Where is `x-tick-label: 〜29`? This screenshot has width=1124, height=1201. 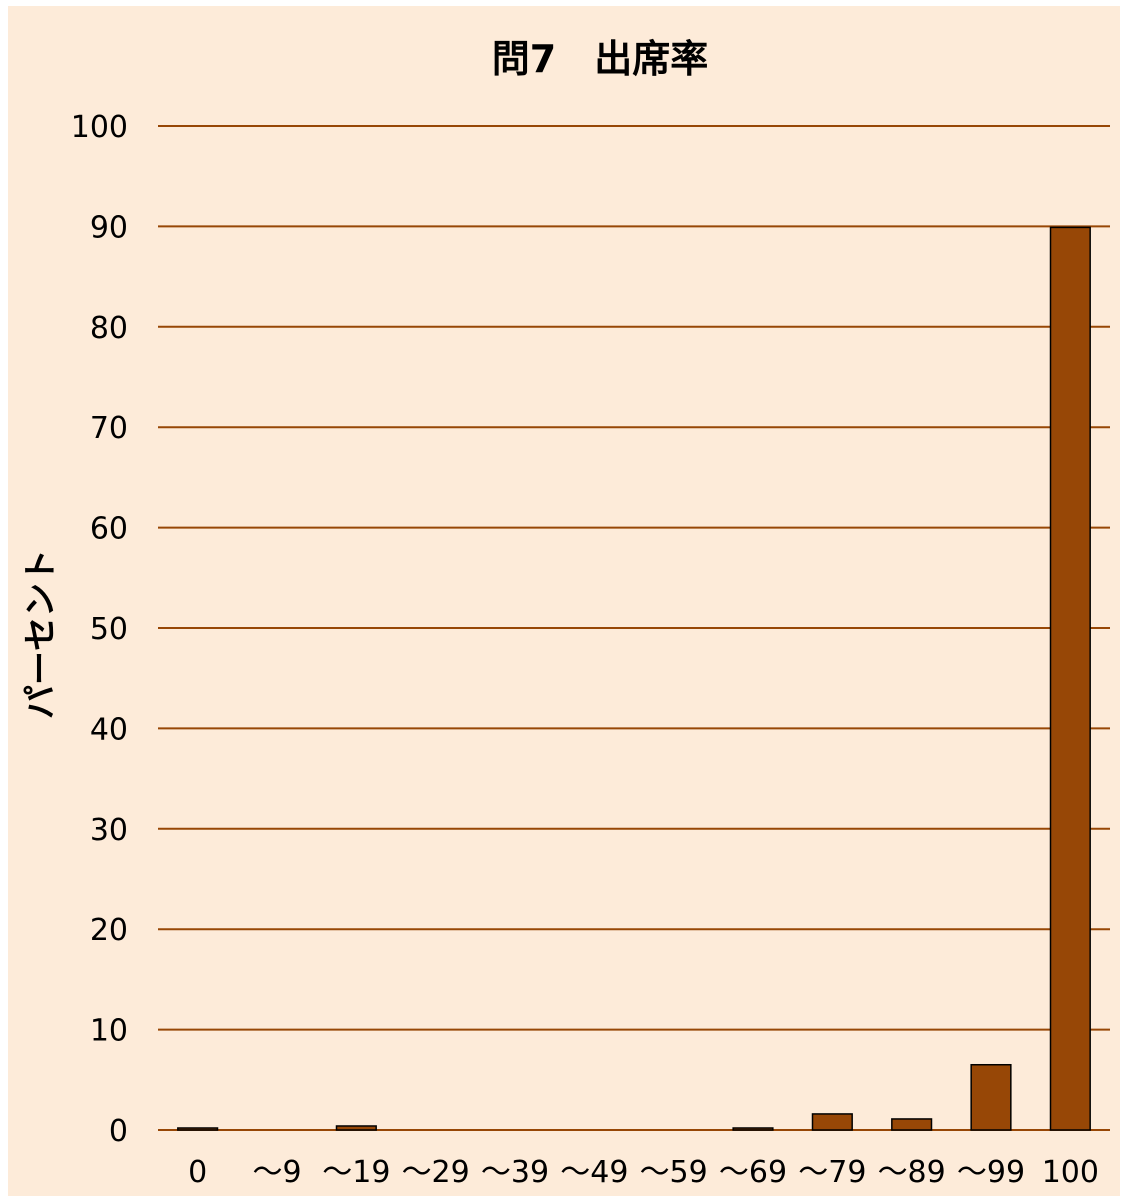
x-tick-label: 〜29 is located at coordinates (436, 1172).